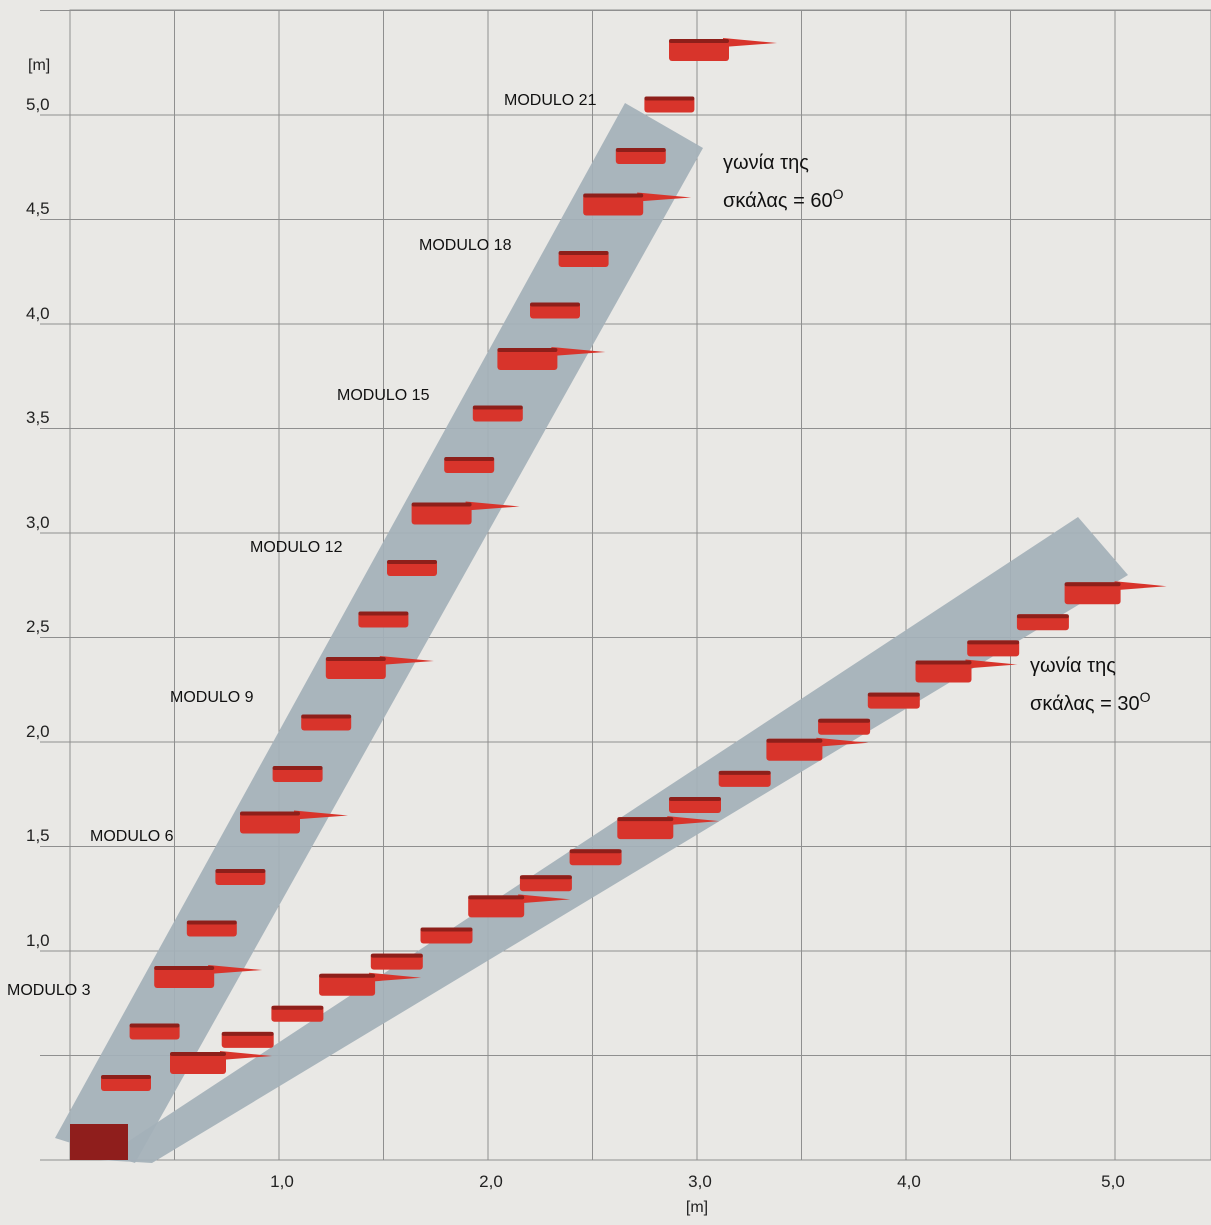 The height and width of the screenshot is (1225, 1211). Describe the element at coordinates (550, 100) in the screenshot. I see `module-label: MODULO 21` at that location.